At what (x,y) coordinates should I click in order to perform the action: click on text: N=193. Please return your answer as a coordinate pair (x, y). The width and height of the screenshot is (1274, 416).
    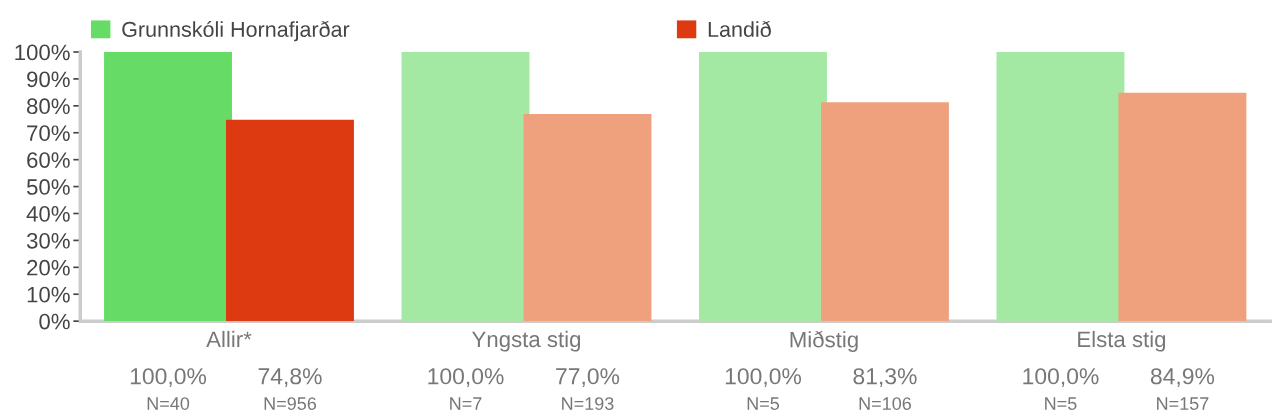
    Looking at the image, I should click on (588, 403).